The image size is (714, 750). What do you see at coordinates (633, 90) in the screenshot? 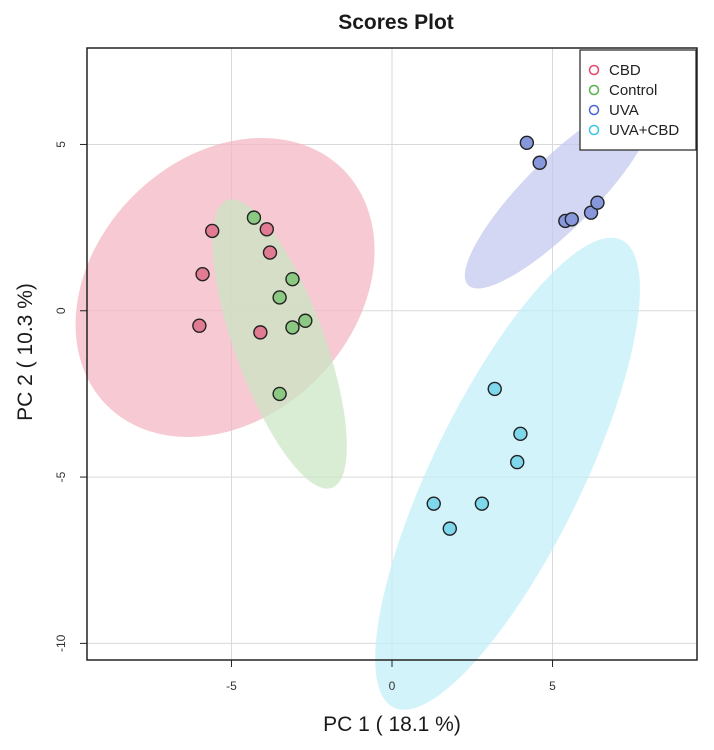
I see `legend-label-control: Control` at bounding box center [633, 90].